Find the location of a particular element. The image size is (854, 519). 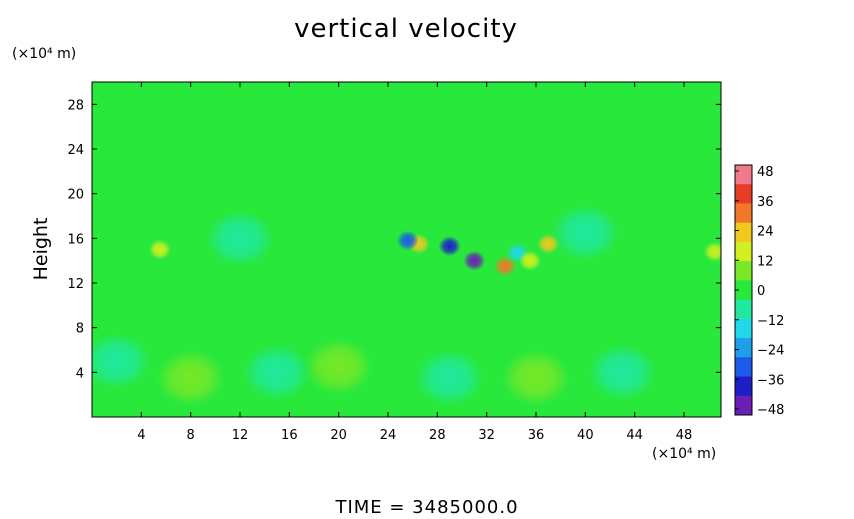

colorbar-tick-label: 24 is located at coordinates (765, 232).